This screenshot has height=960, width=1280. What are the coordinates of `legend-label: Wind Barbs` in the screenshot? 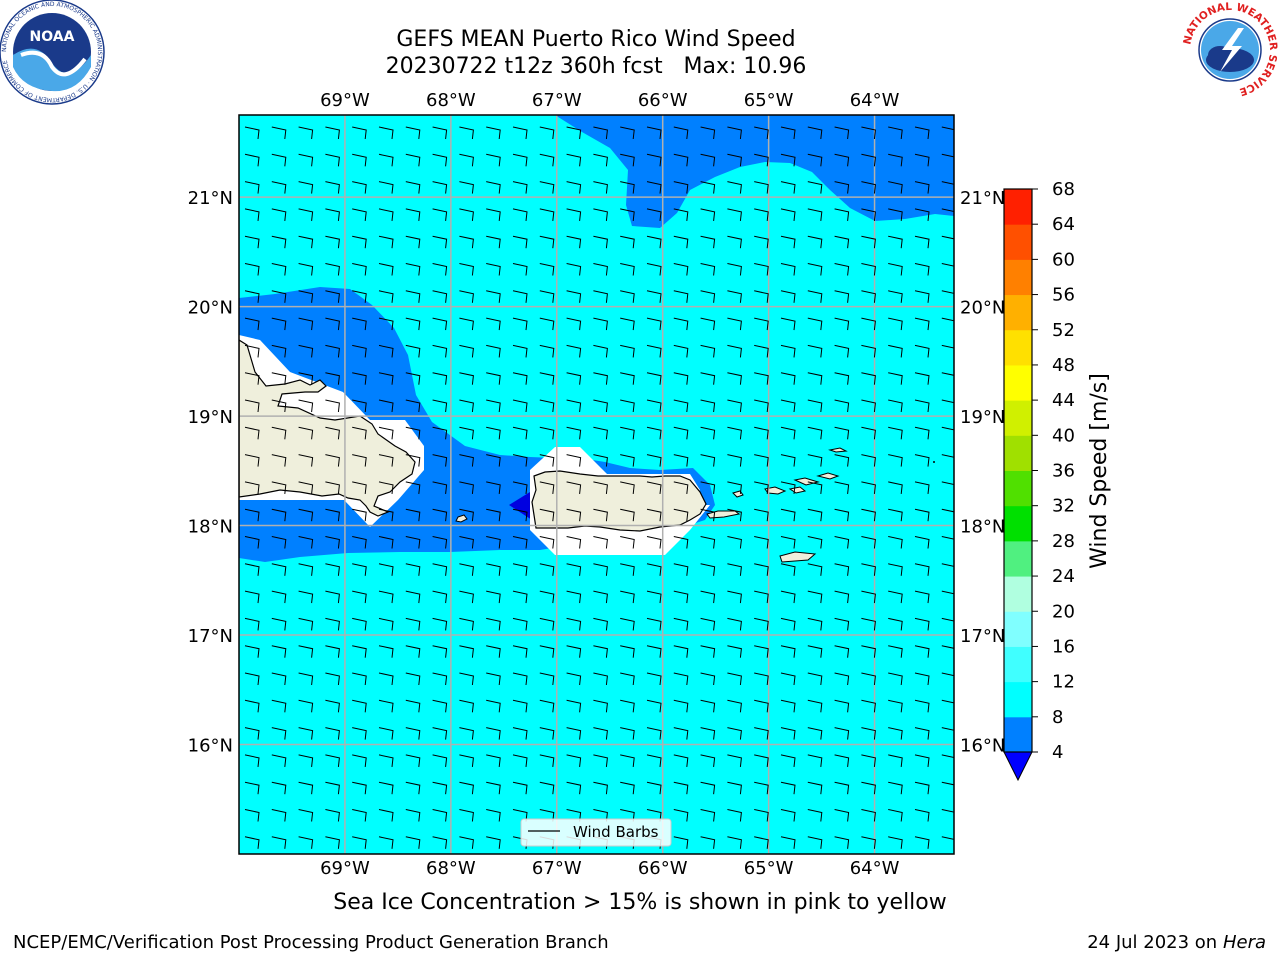 It's located at (616, 832).